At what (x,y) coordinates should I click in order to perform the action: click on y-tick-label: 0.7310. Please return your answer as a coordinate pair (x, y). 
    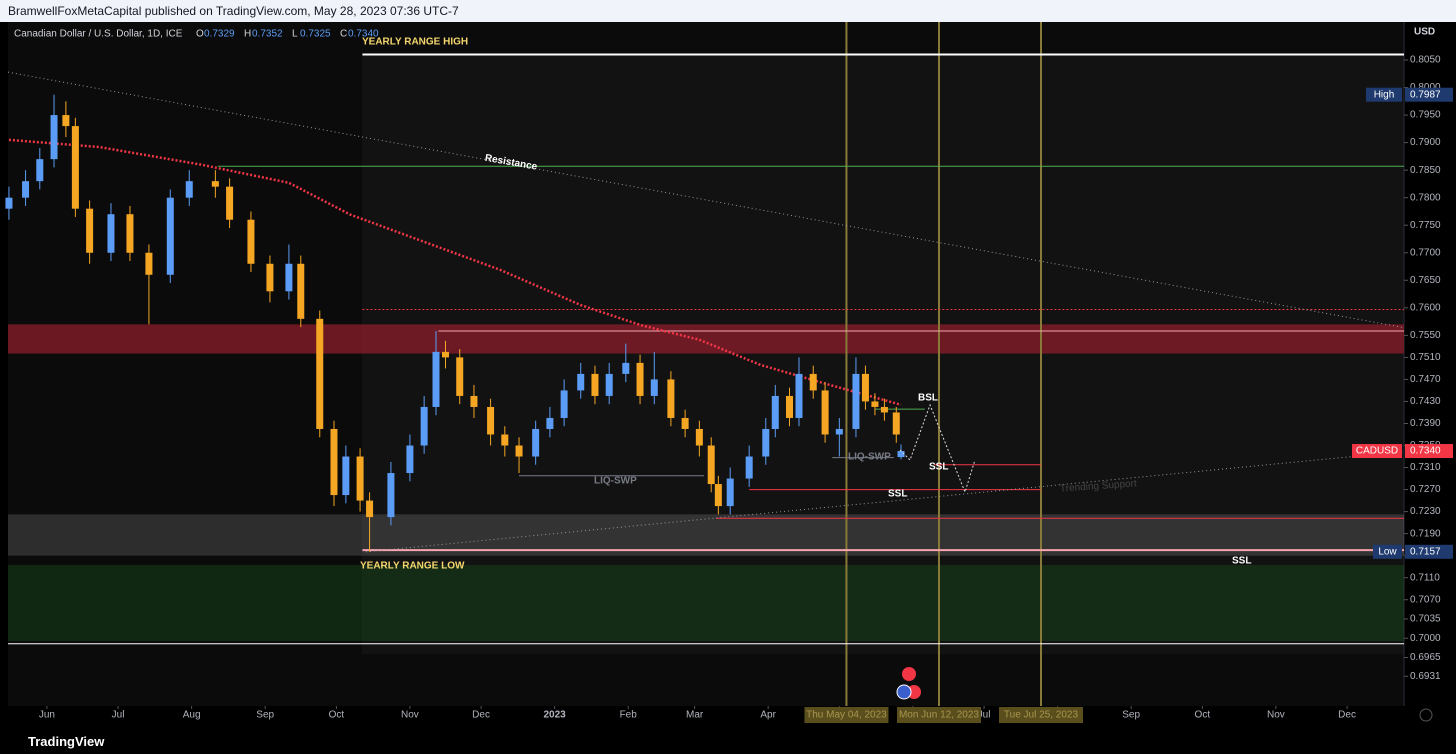
    Looking at the image, I should click on (1425, 467).